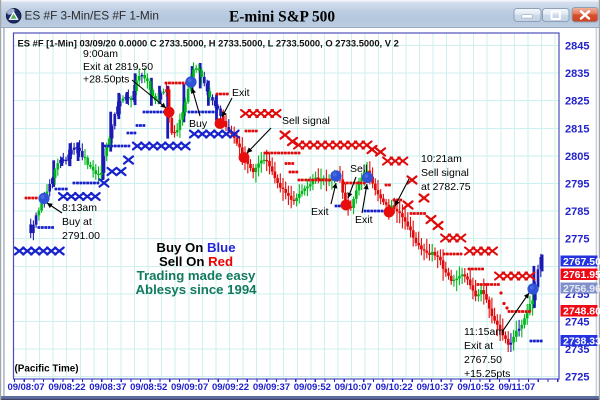  Describe the element at coordinates (577, 74) in the screenshot. I see `svg-text: 2835` at that location.